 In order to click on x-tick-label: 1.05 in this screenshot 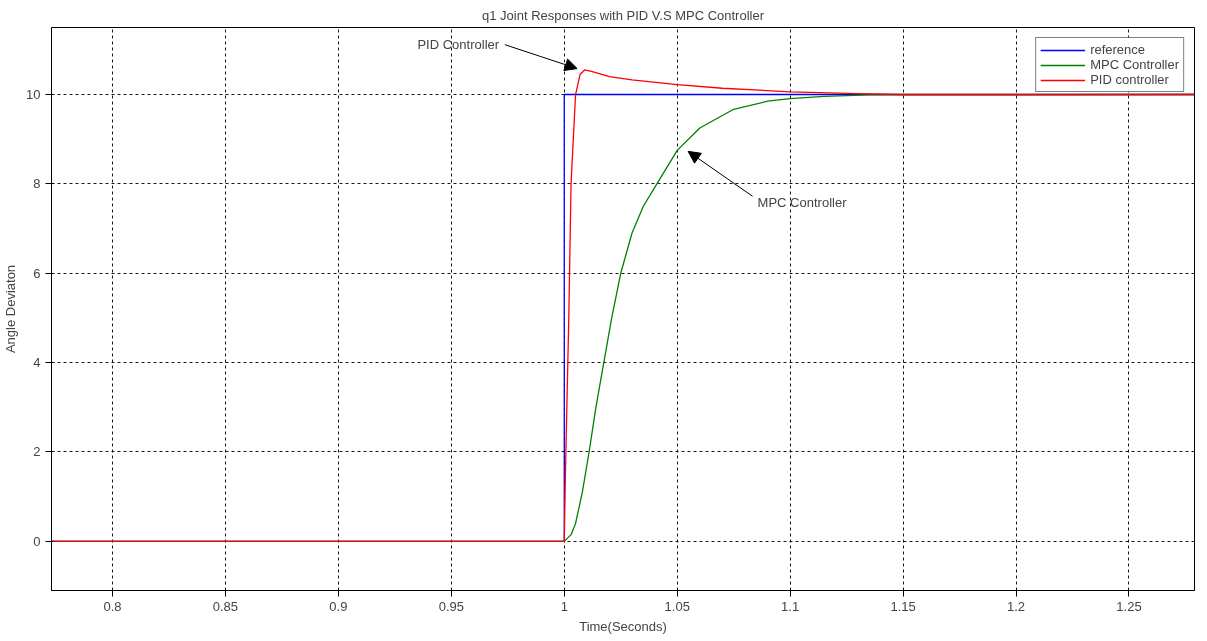, I will do `click(677, 606)`.